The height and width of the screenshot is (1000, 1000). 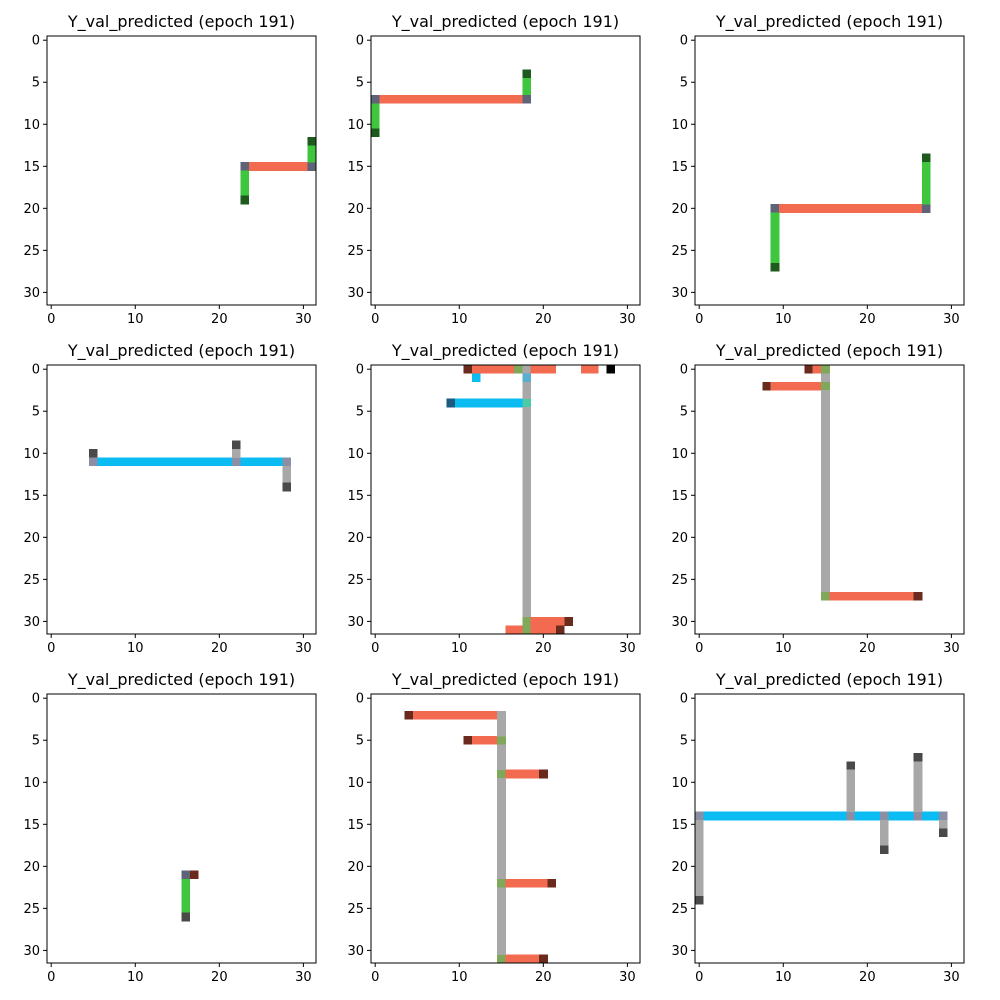 What do you see at coordinates (360, 412) in the screenshot?
I see `chart-4-ytick-label-1: 5` at bounding box center [360, 412].